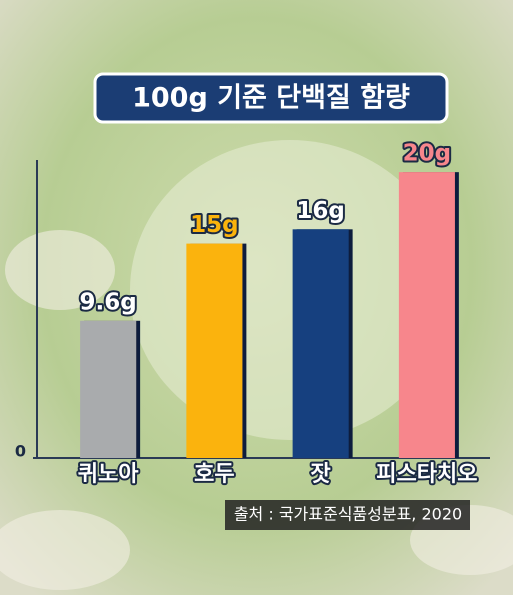  I want to click on y-tick-label: 0, so click(20, 451).